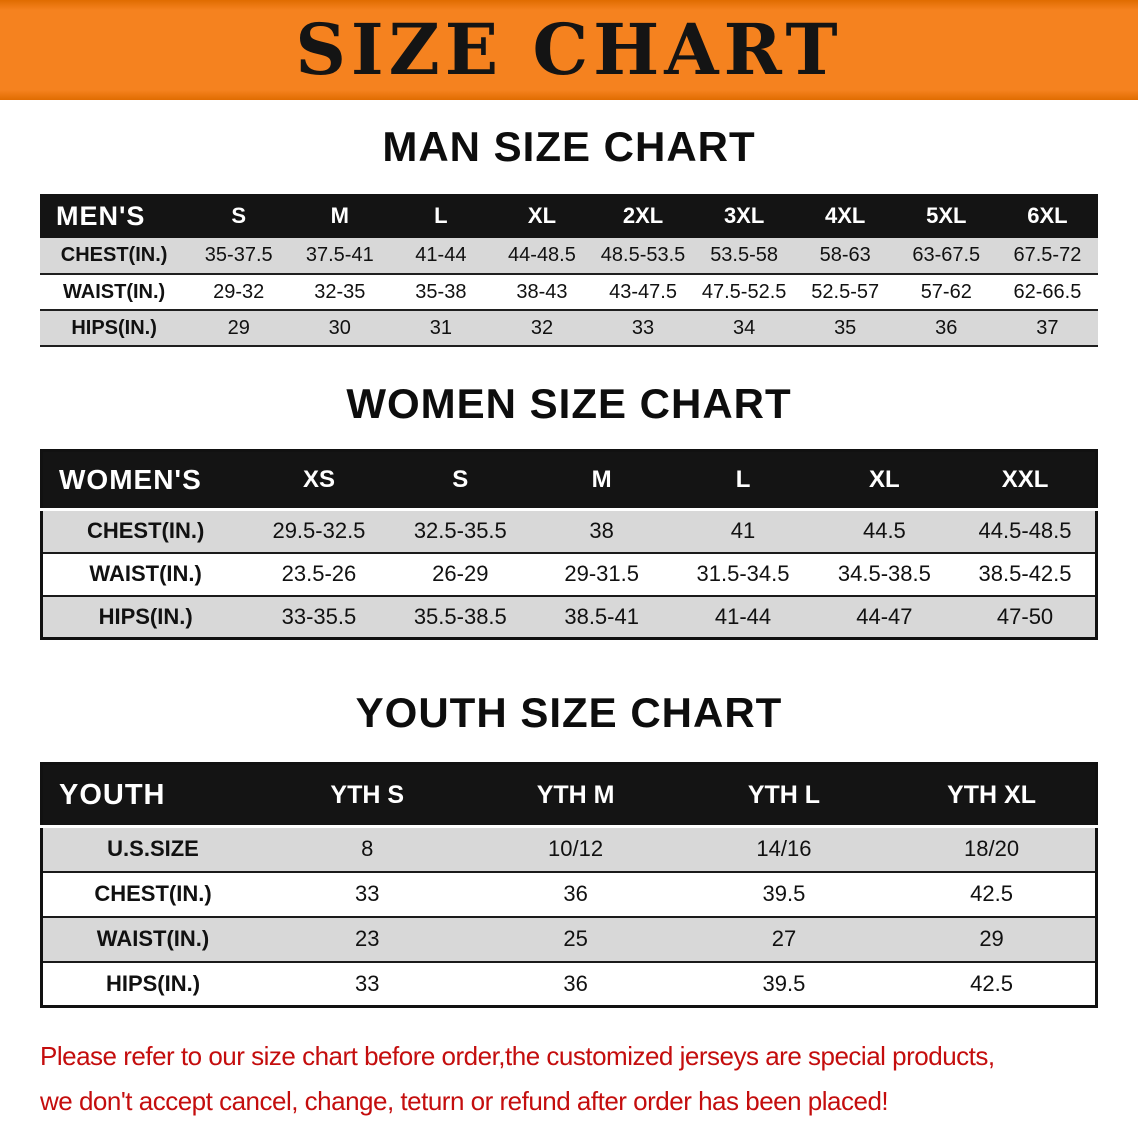  I want to click on table-cell: 31, so click(440, 327).